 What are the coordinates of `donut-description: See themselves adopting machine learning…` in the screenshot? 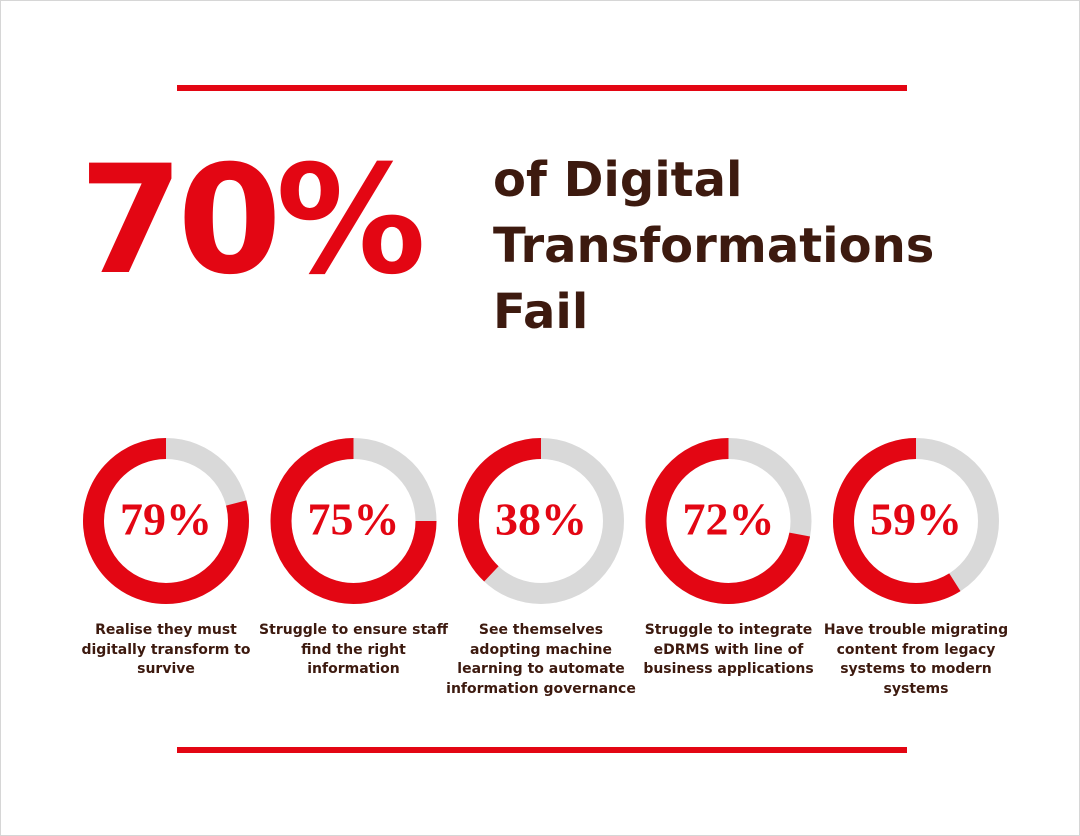 It's located at (541, 659).